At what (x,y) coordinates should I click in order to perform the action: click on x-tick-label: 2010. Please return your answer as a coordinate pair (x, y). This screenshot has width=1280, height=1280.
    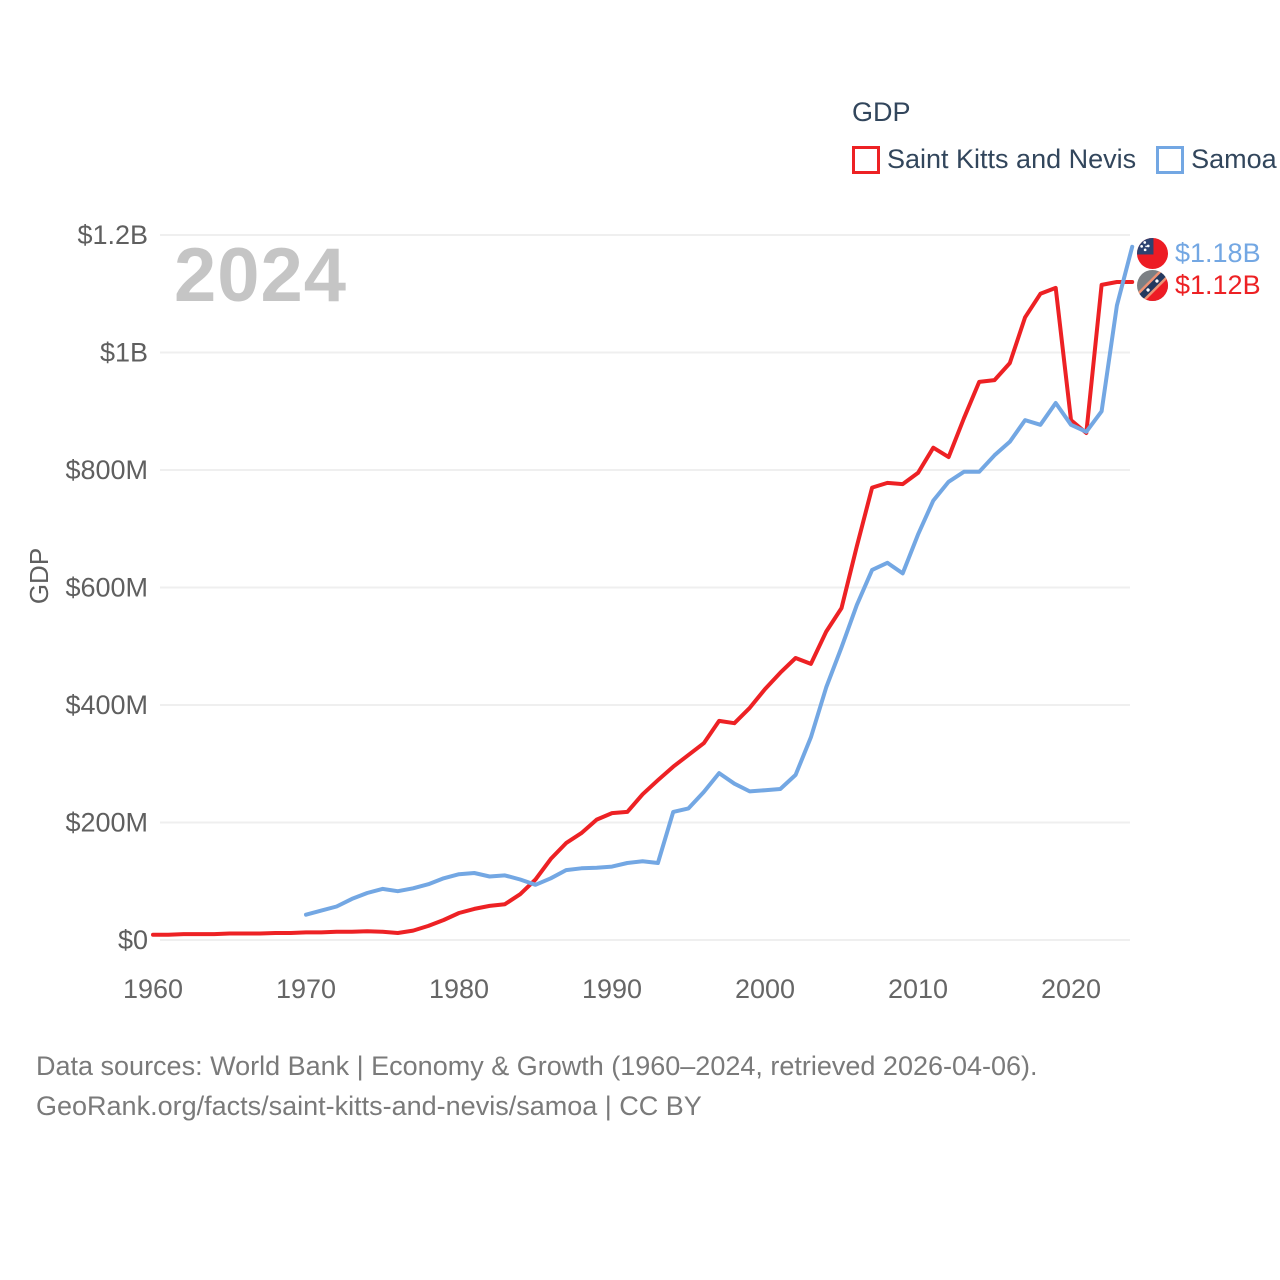
    Looking at the image, I should click on (918, 989).